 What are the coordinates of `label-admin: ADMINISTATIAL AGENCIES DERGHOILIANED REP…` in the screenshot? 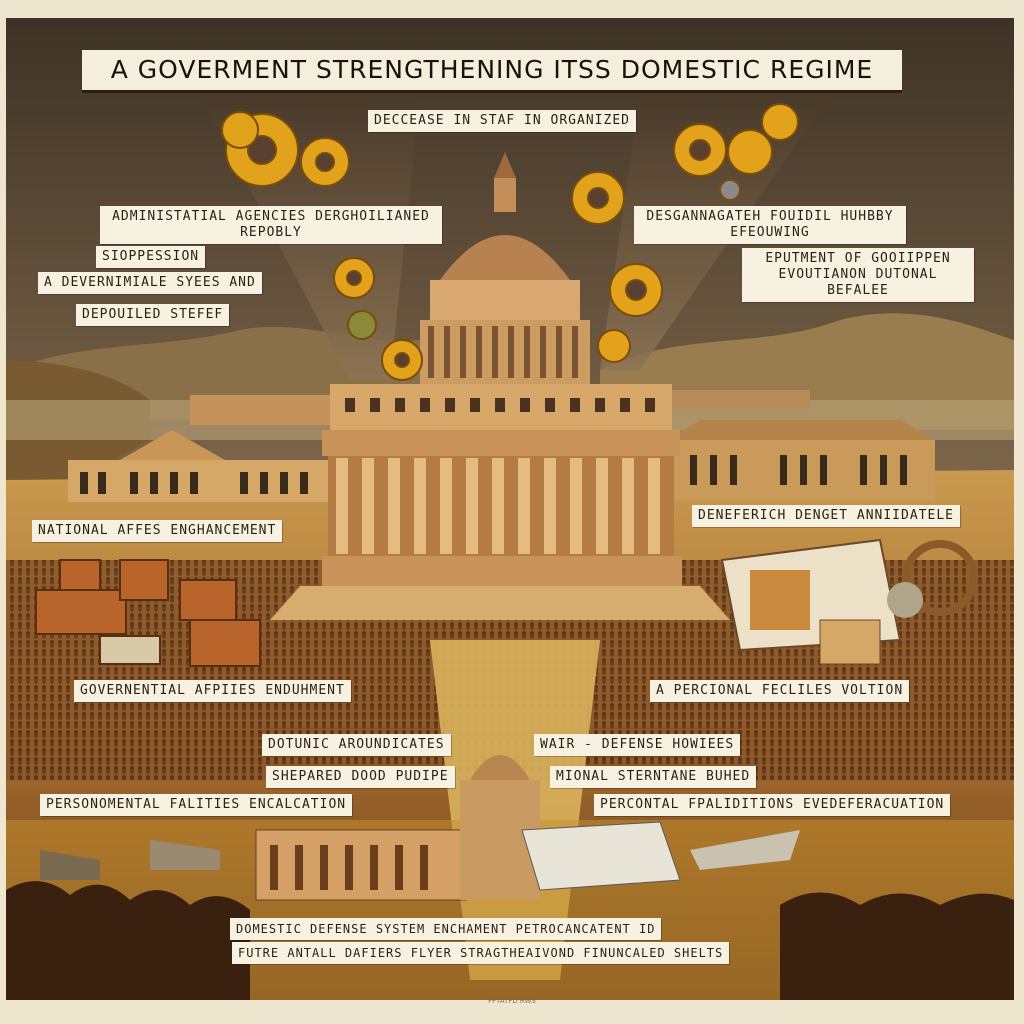 It's located at (271, 225).